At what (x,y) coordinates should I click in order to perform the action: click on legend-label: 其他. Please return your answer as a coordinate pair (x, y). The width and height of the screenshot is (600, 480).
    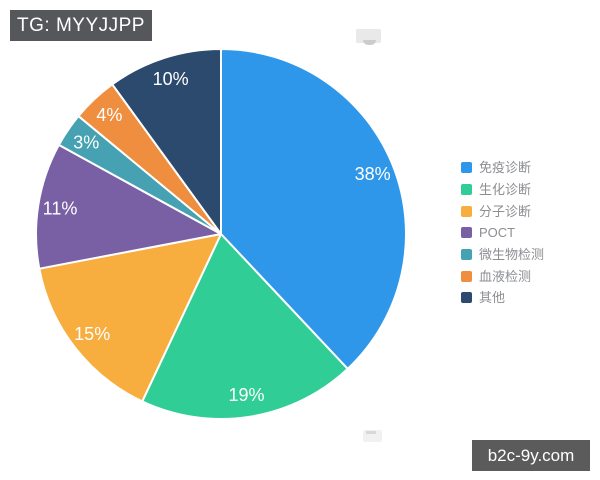
    Looking at the image, I should click on (492, 298).